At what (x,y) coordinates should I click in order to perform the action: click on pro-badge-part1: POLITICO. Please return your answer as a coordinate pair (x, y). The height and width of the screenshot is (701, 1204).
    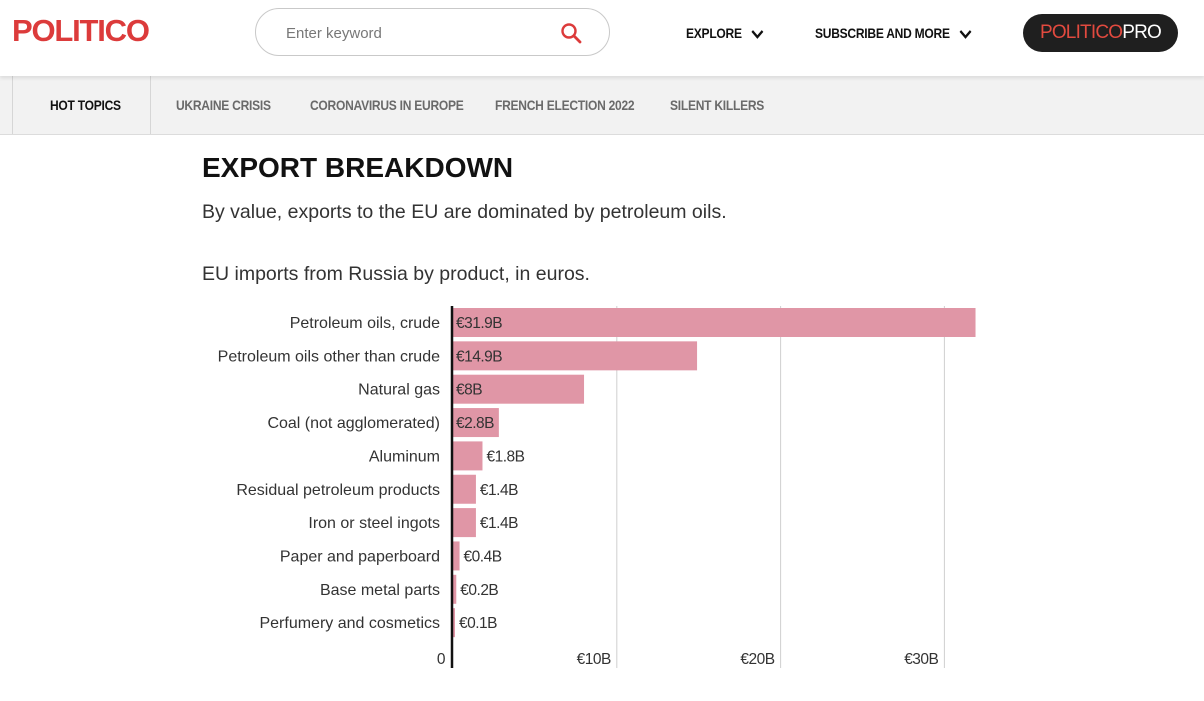
    Looking at the image, I should click on (1081, 32).